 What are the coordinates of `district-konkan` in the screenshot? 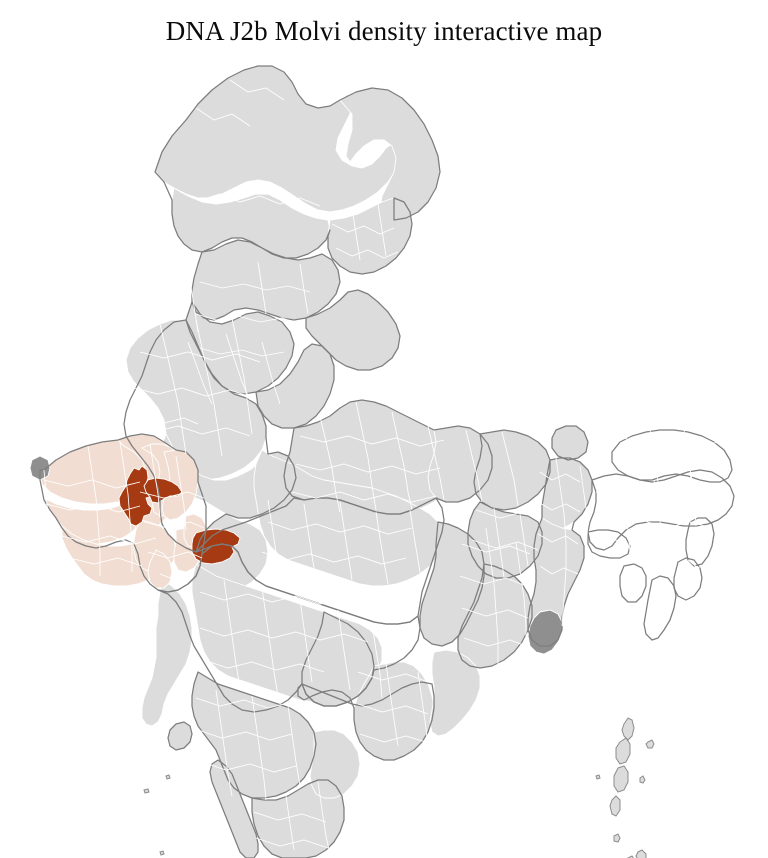 It's located at (167, 653).